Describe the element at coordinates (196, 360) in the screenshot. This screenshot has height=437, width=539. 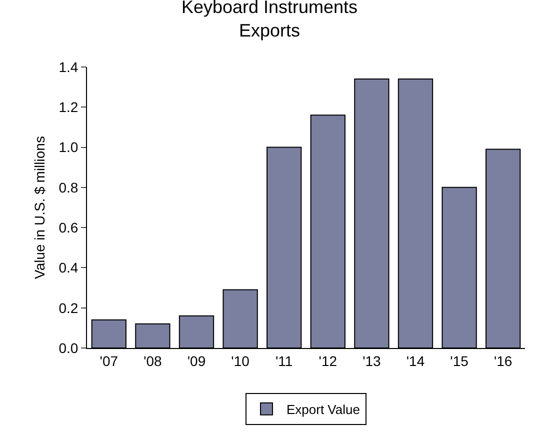
I see `x-tick-label: '09` at that location.